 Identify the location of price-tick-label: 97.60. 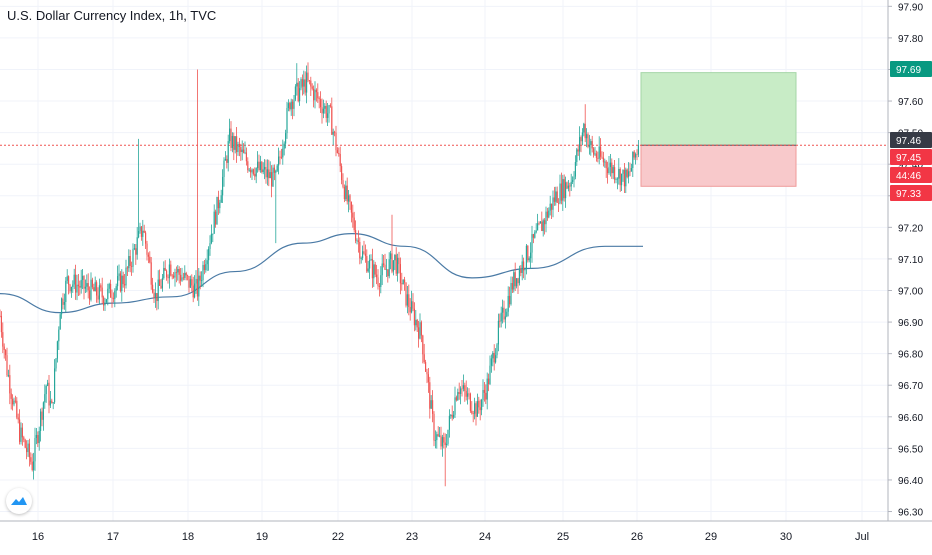
(910, 102).